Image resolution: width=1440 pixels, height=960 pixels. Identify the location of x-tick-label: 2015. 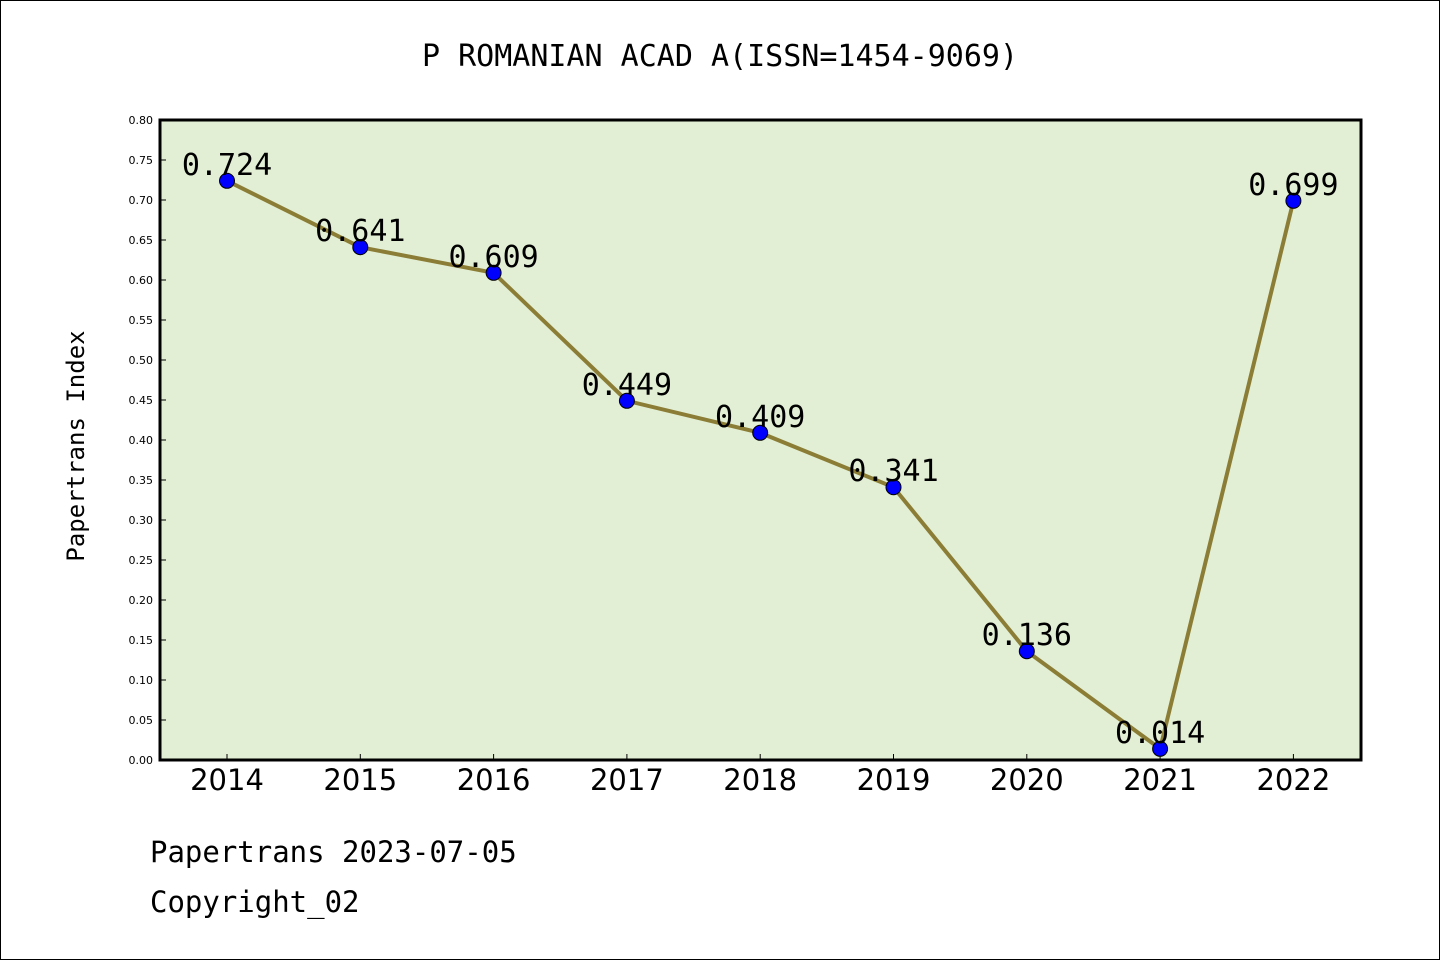
(360, 780).